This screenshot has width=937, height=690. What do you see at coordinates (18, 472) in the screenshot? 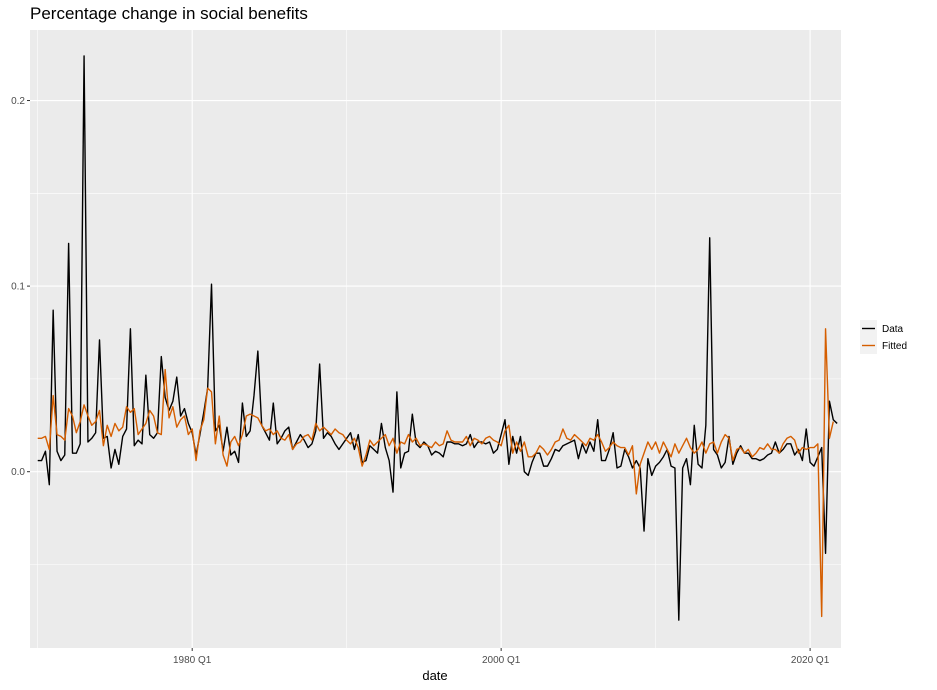
I see `y-tick-label-0-0: 0.0` at bounding box center [18, 472].